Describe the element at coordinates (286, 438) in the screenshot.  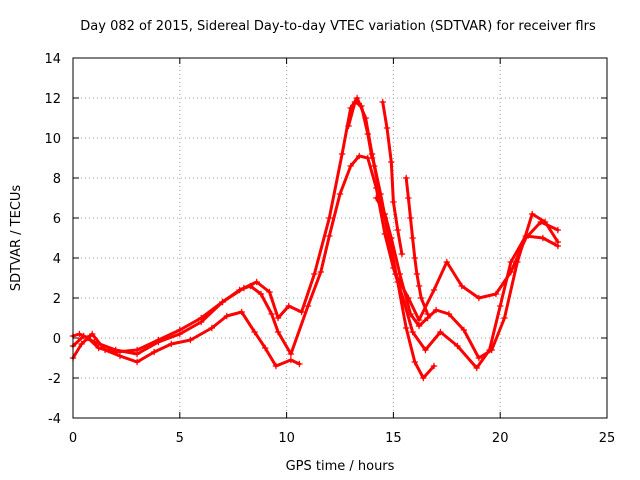
I see `x-tick-label: 10` at that location.